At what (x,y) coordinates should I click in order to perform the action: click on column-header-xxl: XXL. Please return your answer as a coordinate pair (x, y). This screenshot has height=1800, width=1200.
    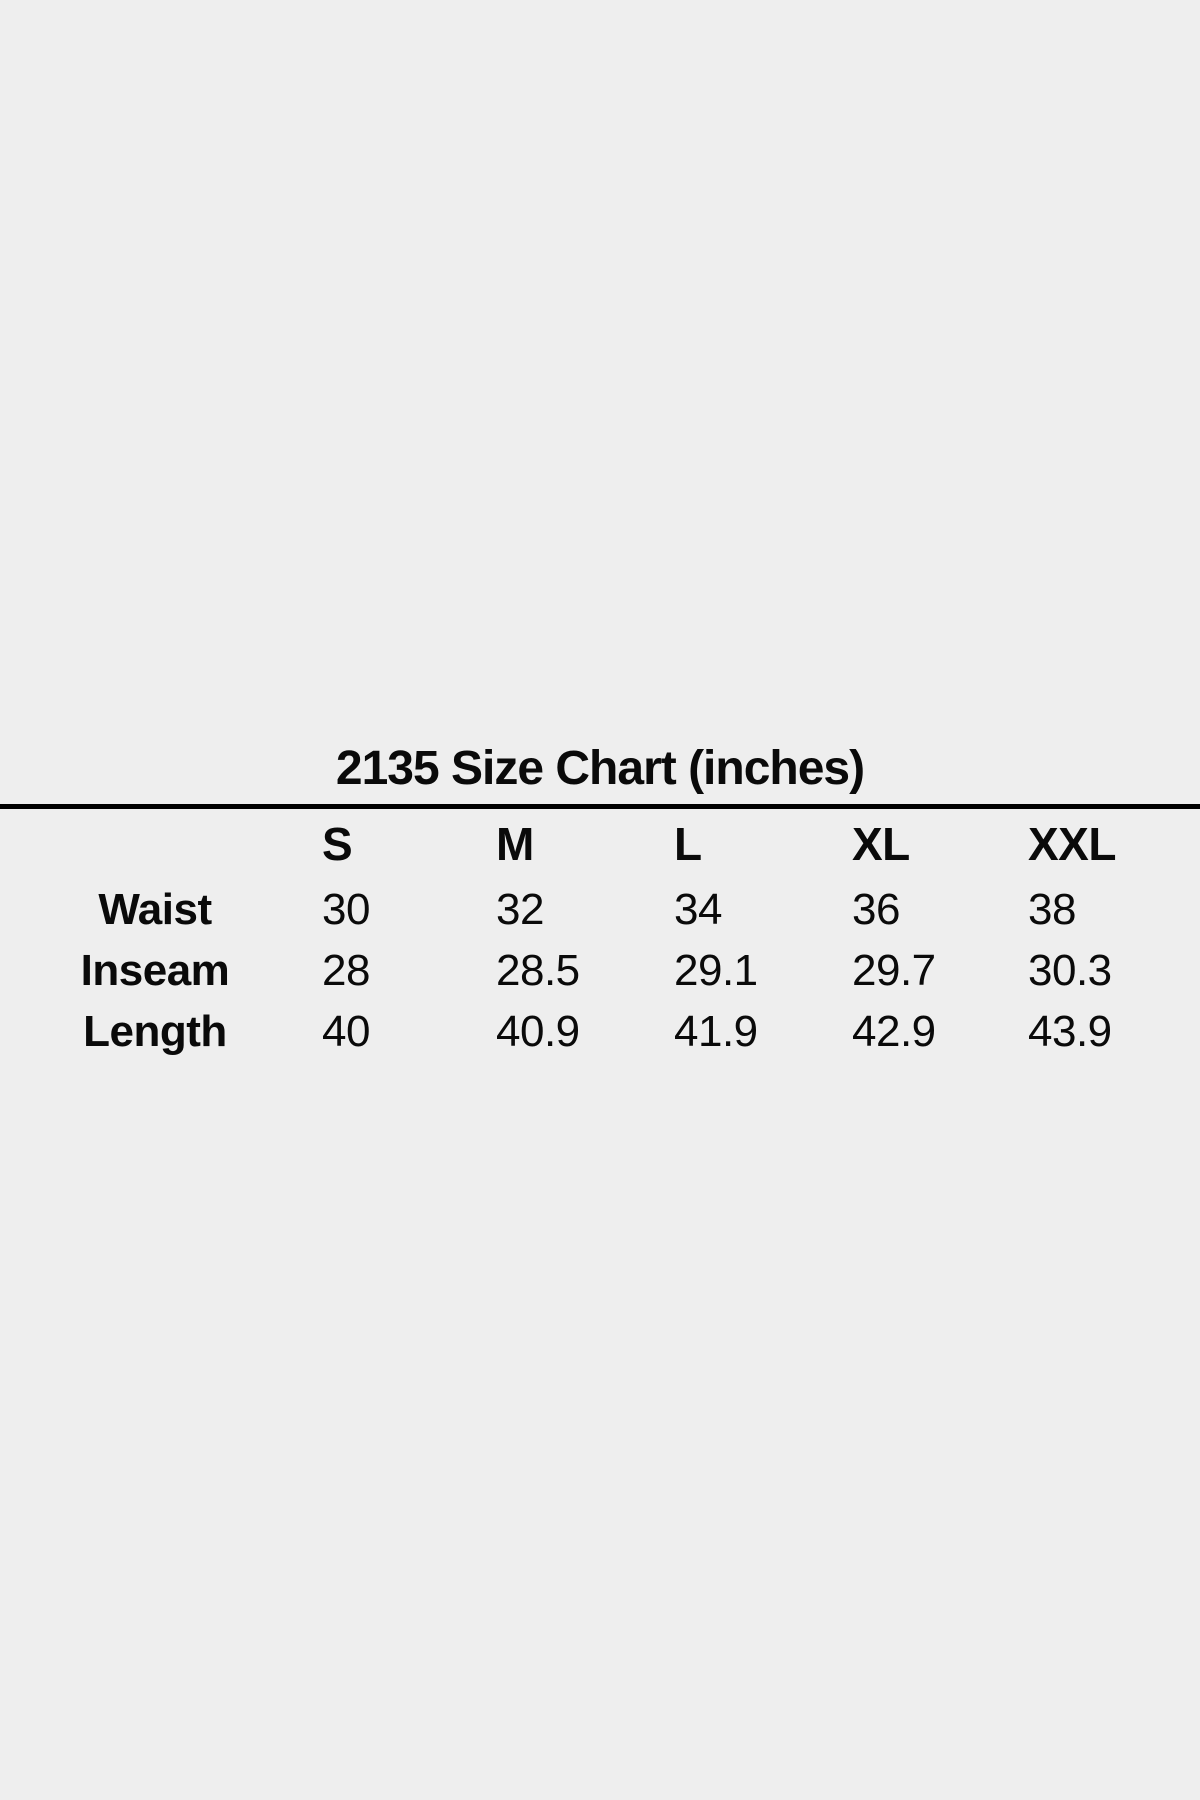
    Looking at the image, I should click on (1072, 844).